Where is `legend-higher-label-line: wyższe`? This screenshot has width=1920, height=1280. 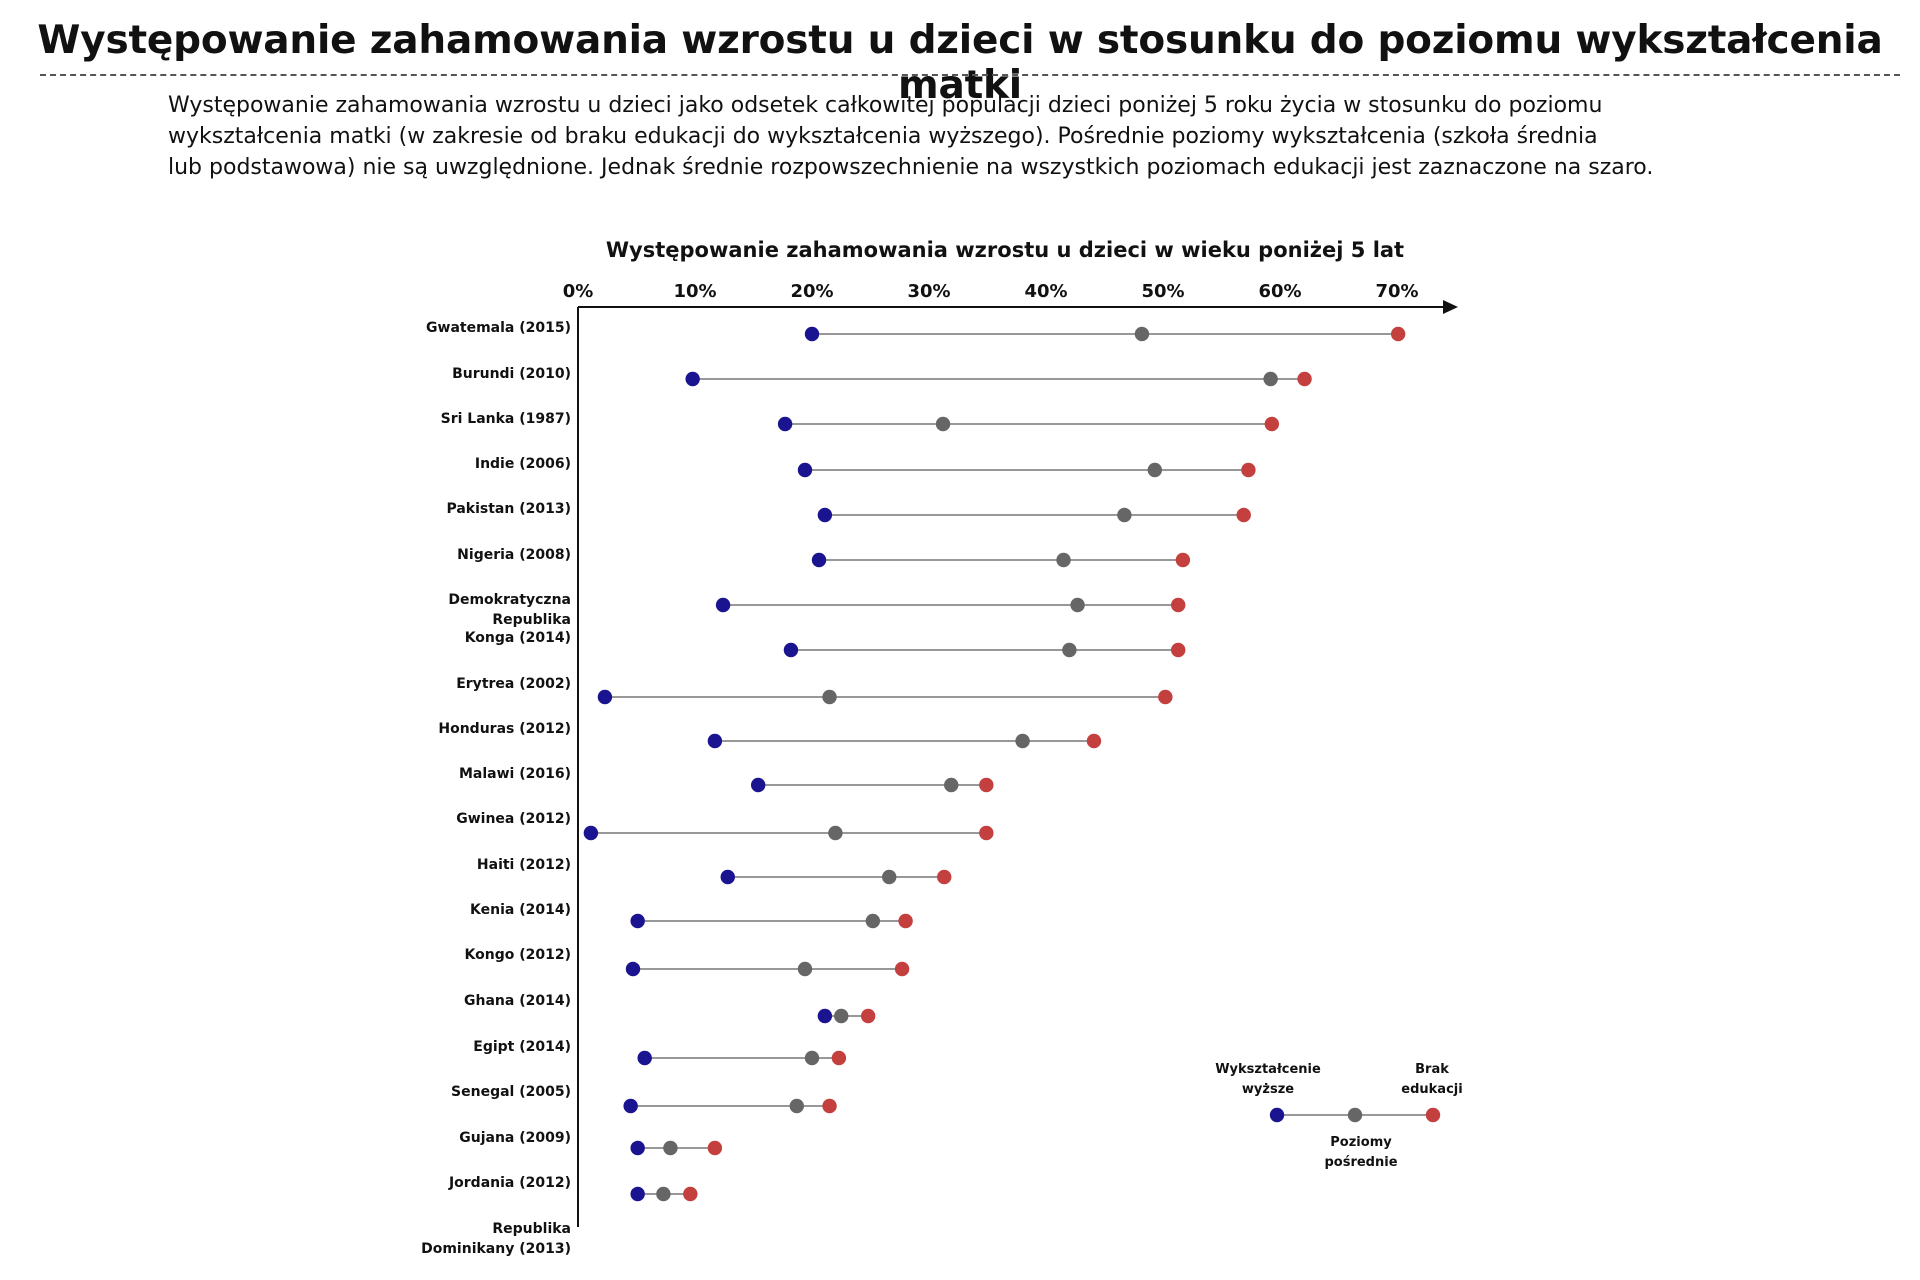
legend-higher-label-line: wyższe is located at coordinates (1268, 1089).